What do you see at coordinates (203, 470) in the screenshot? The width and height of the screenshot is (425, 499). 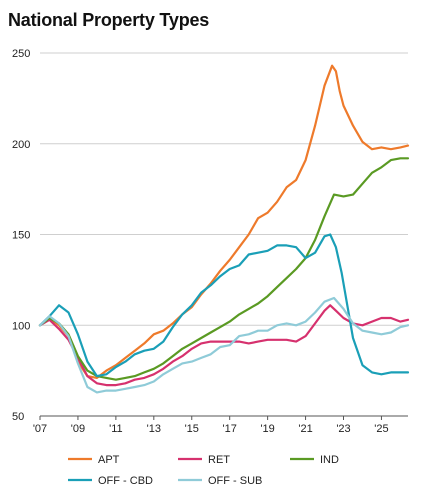 I see `legend: APT RET IND OFF - CBD OFF - SUB` at bounding box center [203, 470].